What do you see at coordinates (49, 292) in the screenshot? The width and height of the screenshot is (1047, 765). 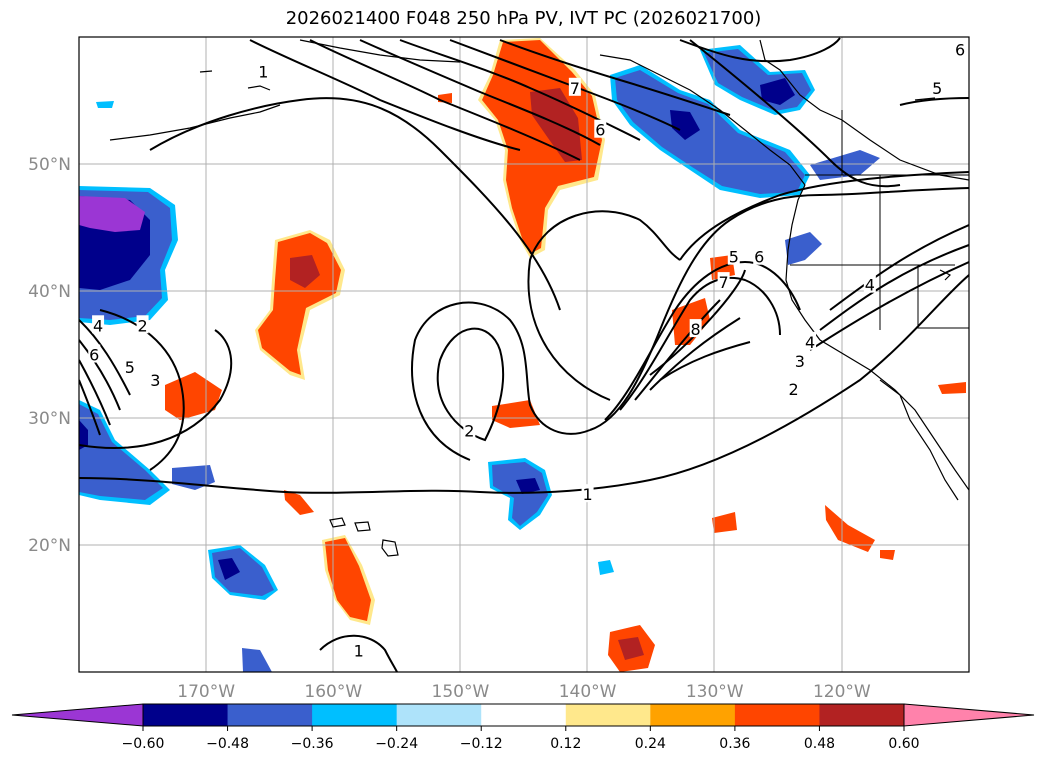 I see `lat-tick-label: 40°N` at bounding box center [49, 292].